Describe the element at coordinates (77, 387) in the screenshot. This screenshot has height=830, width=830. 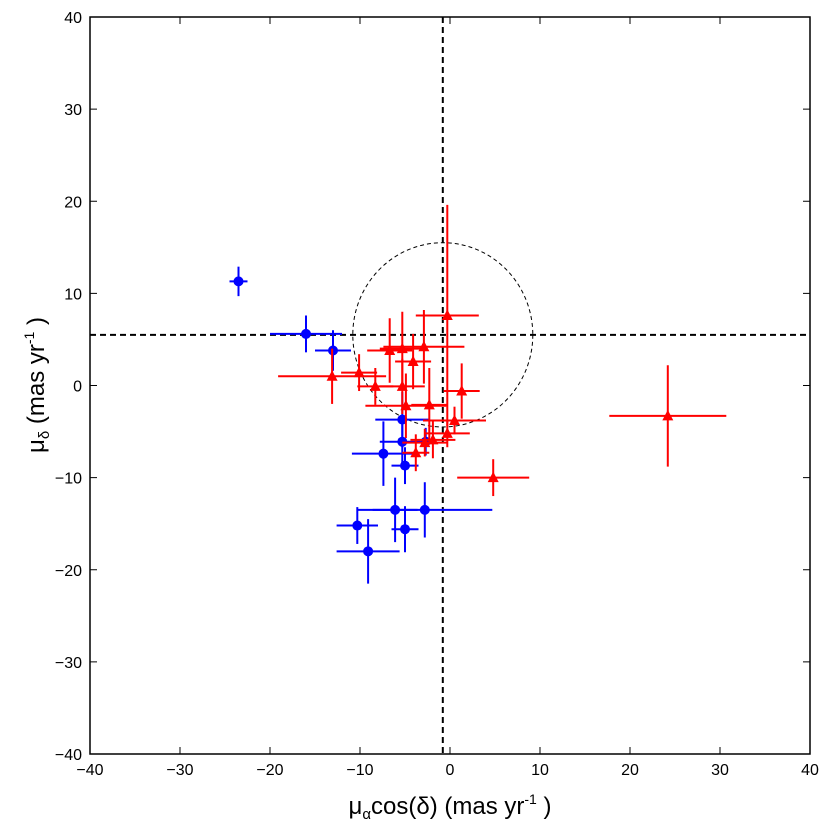
I see `y-tick-label: 0` at that location.